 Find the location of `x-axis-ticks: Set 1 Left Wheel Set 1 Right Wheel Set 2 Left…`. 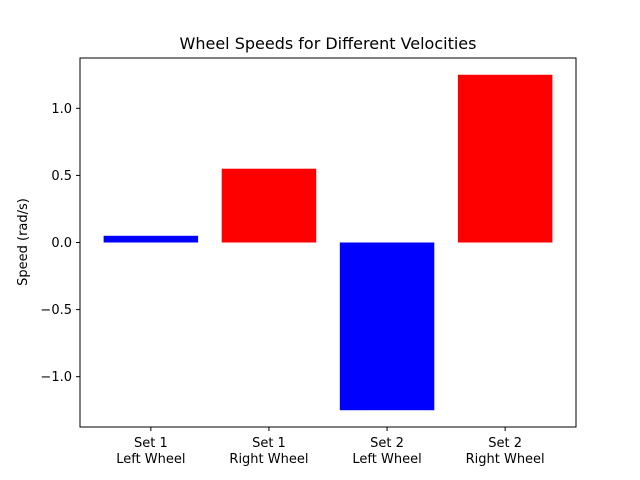

x-axis-ticks: Set 1 Left Wheel Set 1 Right Wheel Set 2 Left… is located at coordinates (330, 447).